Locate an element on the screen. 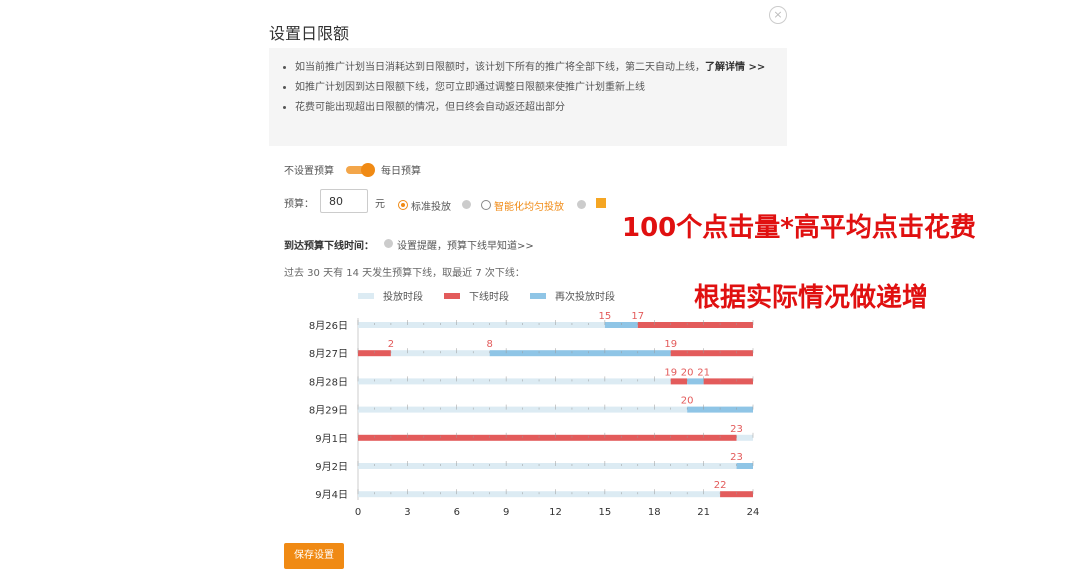  no-budget-label: 不设置预算 is located at coordinates (309, 171).